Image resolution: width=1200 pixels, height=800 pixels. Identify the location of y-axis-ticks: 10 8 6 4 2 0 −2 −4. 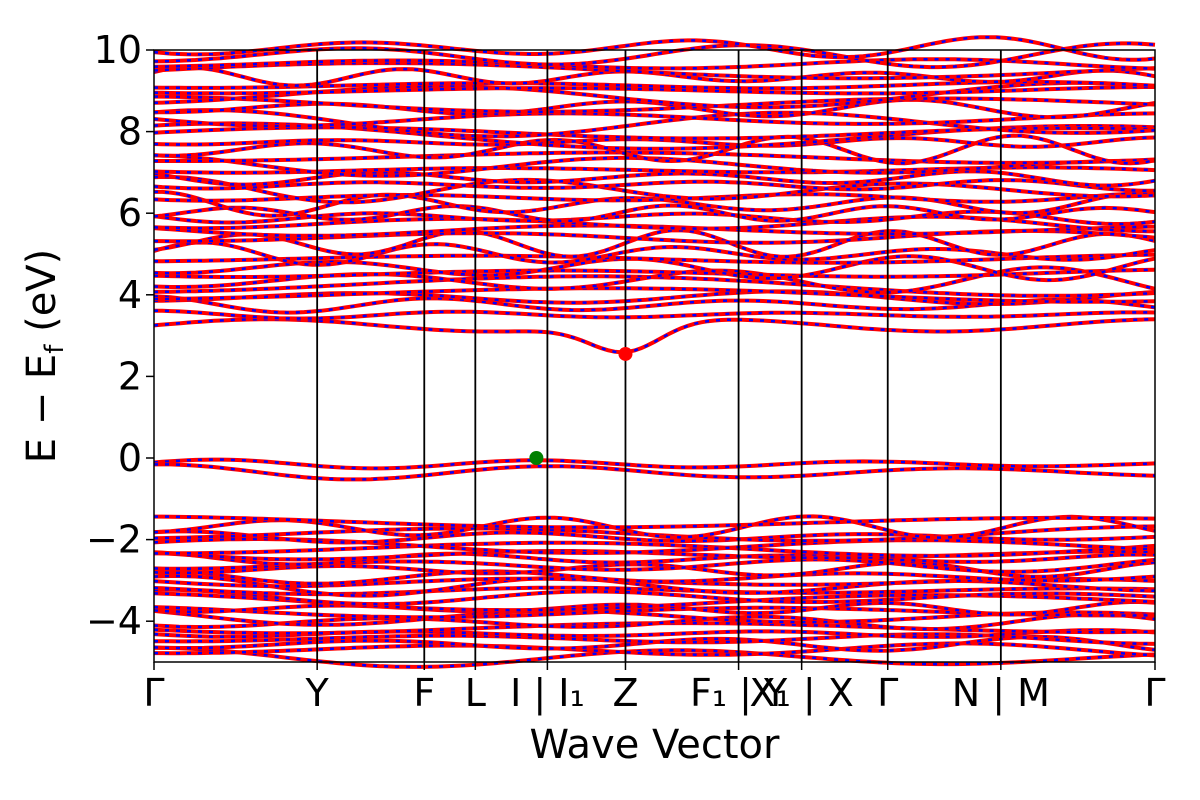
(120, 335).